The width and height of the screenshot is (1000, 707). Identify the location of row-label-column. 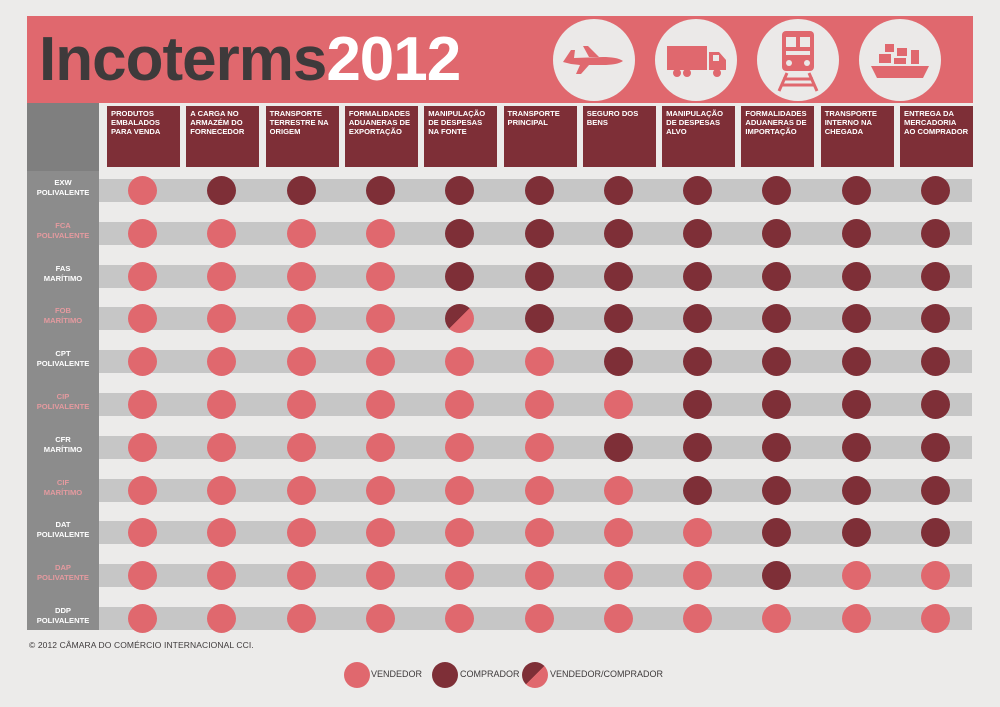
(63, 366).